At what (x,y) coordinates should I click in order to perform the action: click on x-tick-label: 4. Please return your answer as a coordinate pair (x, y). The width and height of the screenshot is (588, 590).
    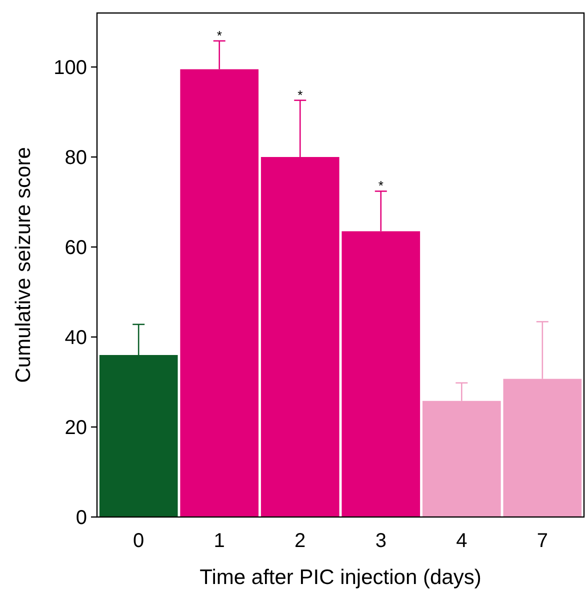
    Looking at the image, I should click on (462, 541).